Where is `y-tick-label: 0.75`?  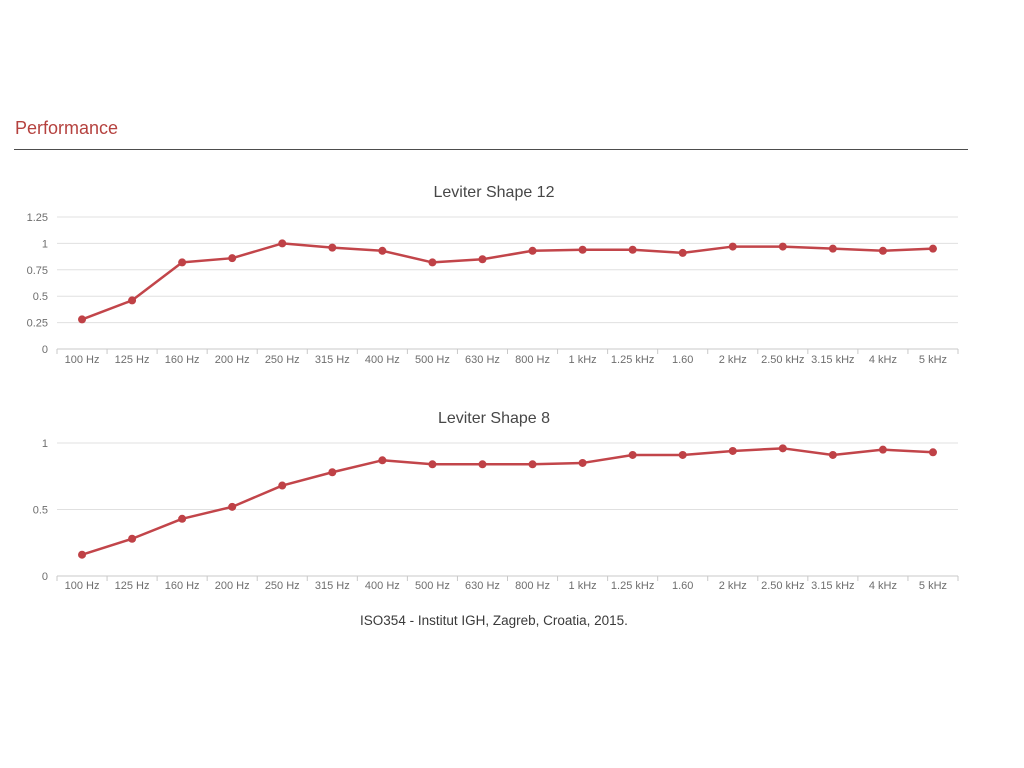
y-tick-label: 0.75 is located at coordinates (37, 271).